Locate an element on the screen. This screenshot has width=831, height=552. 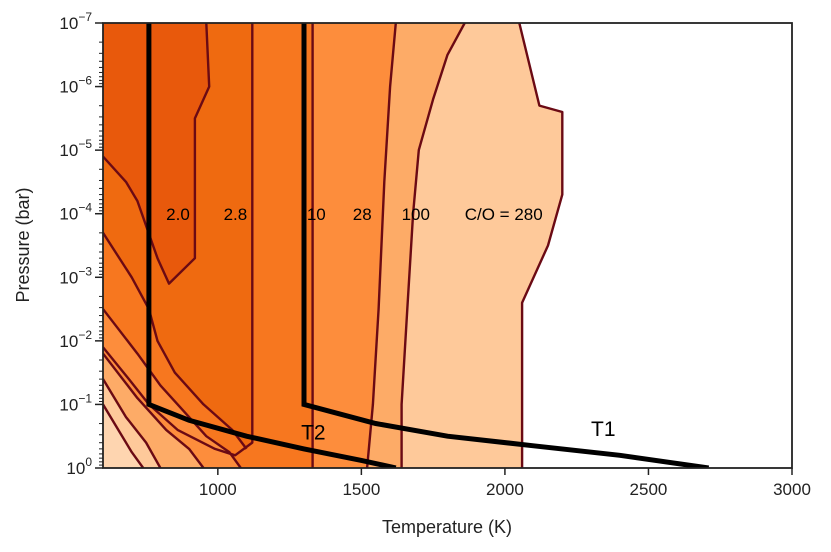
contour-level-label-4: 2.8 is located at coordinates (236, 214).